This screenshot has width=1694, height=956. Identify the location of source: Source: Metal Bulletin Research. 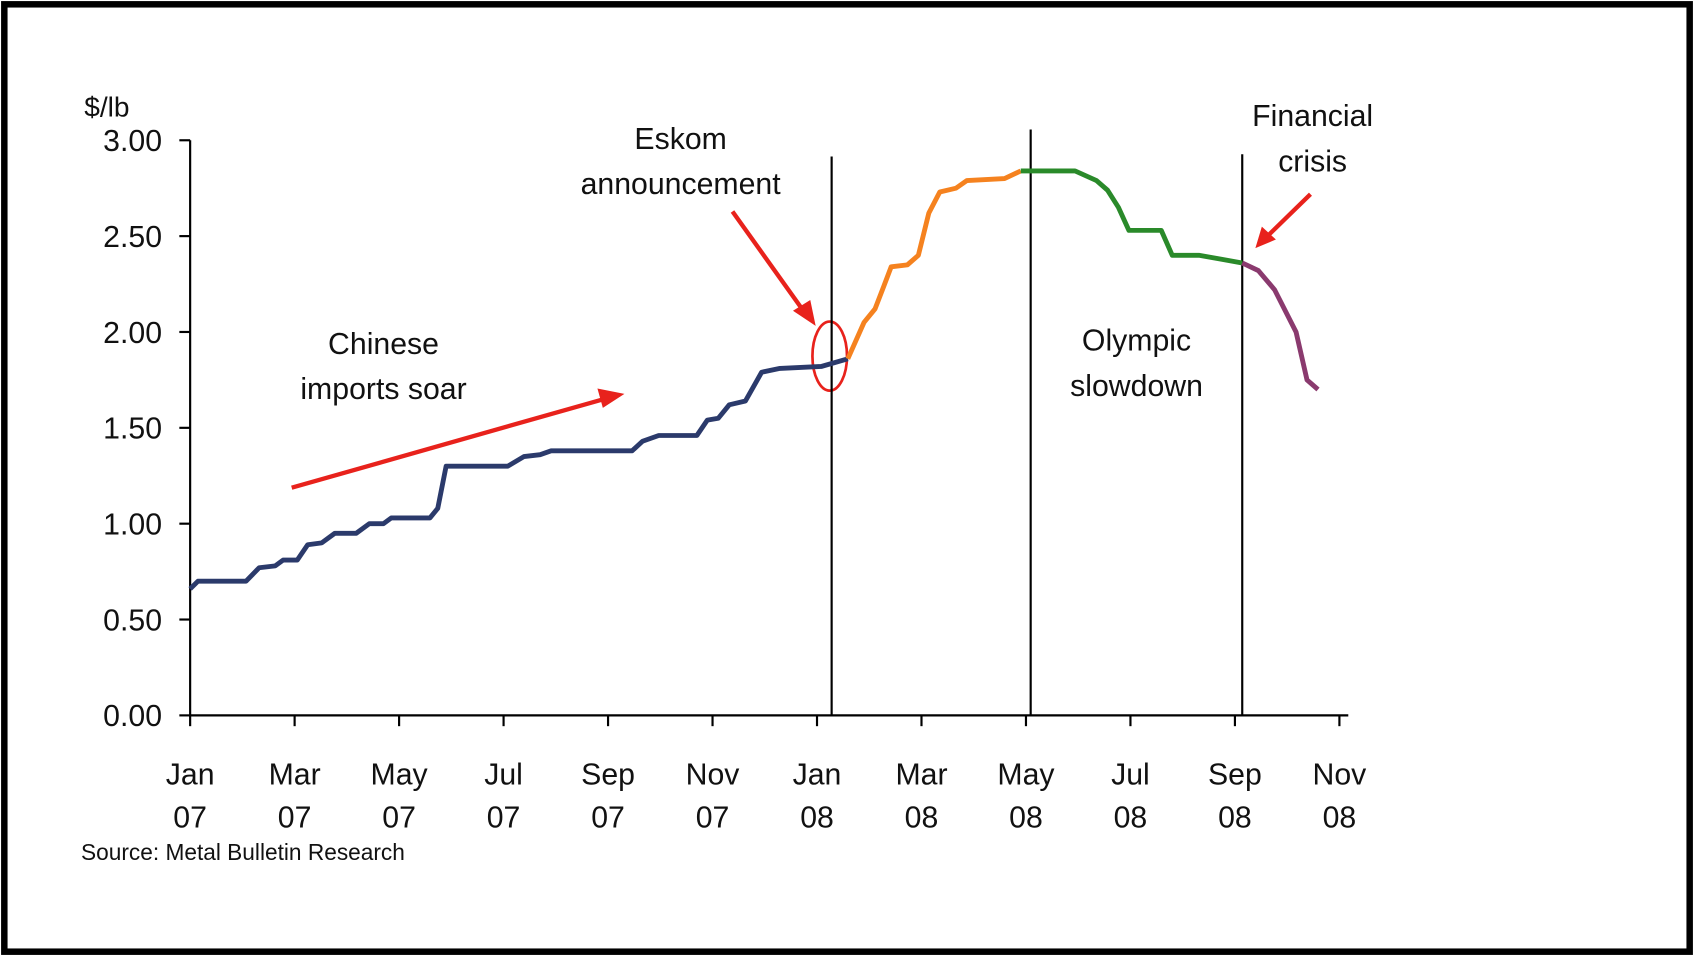
(243, 852).